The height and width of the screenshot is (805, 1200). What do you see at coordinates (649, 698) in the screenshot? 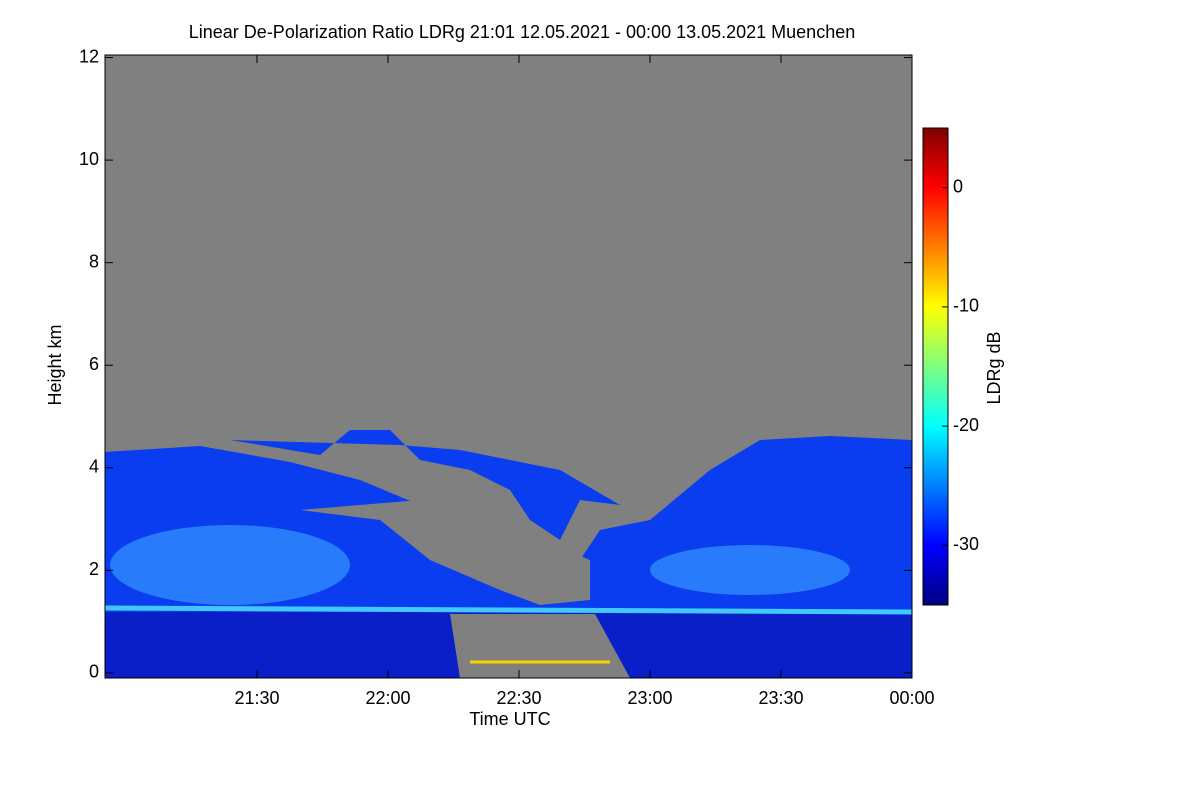
I see `x-tick-label: 23:00` at bounding box center [649, 698].